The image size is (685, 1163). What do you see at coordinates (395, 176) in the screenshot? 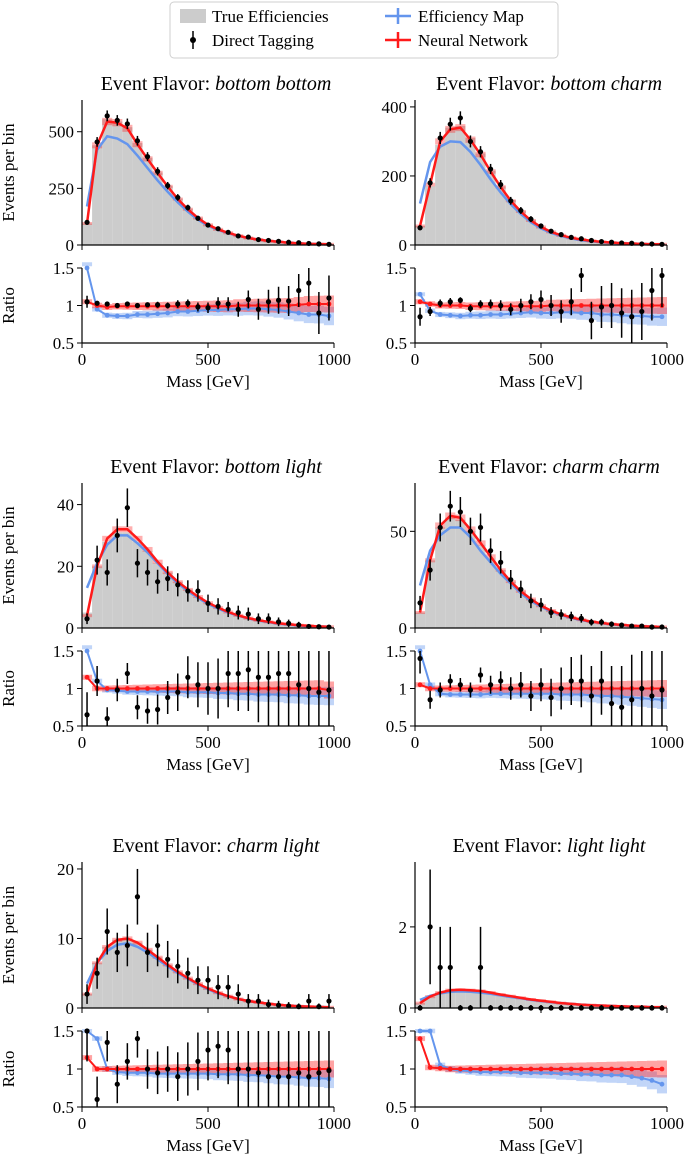
I see `y-tick-label: 200` at bounding box center [395, 176].